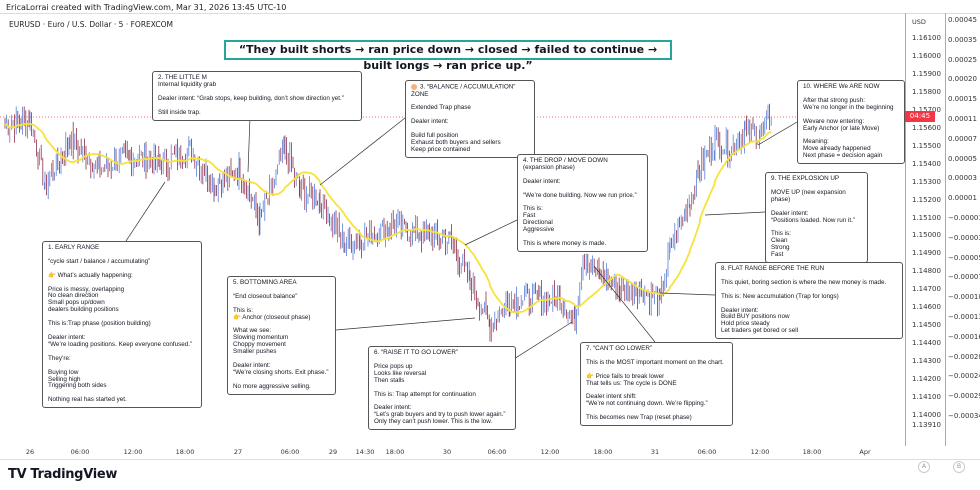  I want to click on currency-label: USD, so click(919, 22).